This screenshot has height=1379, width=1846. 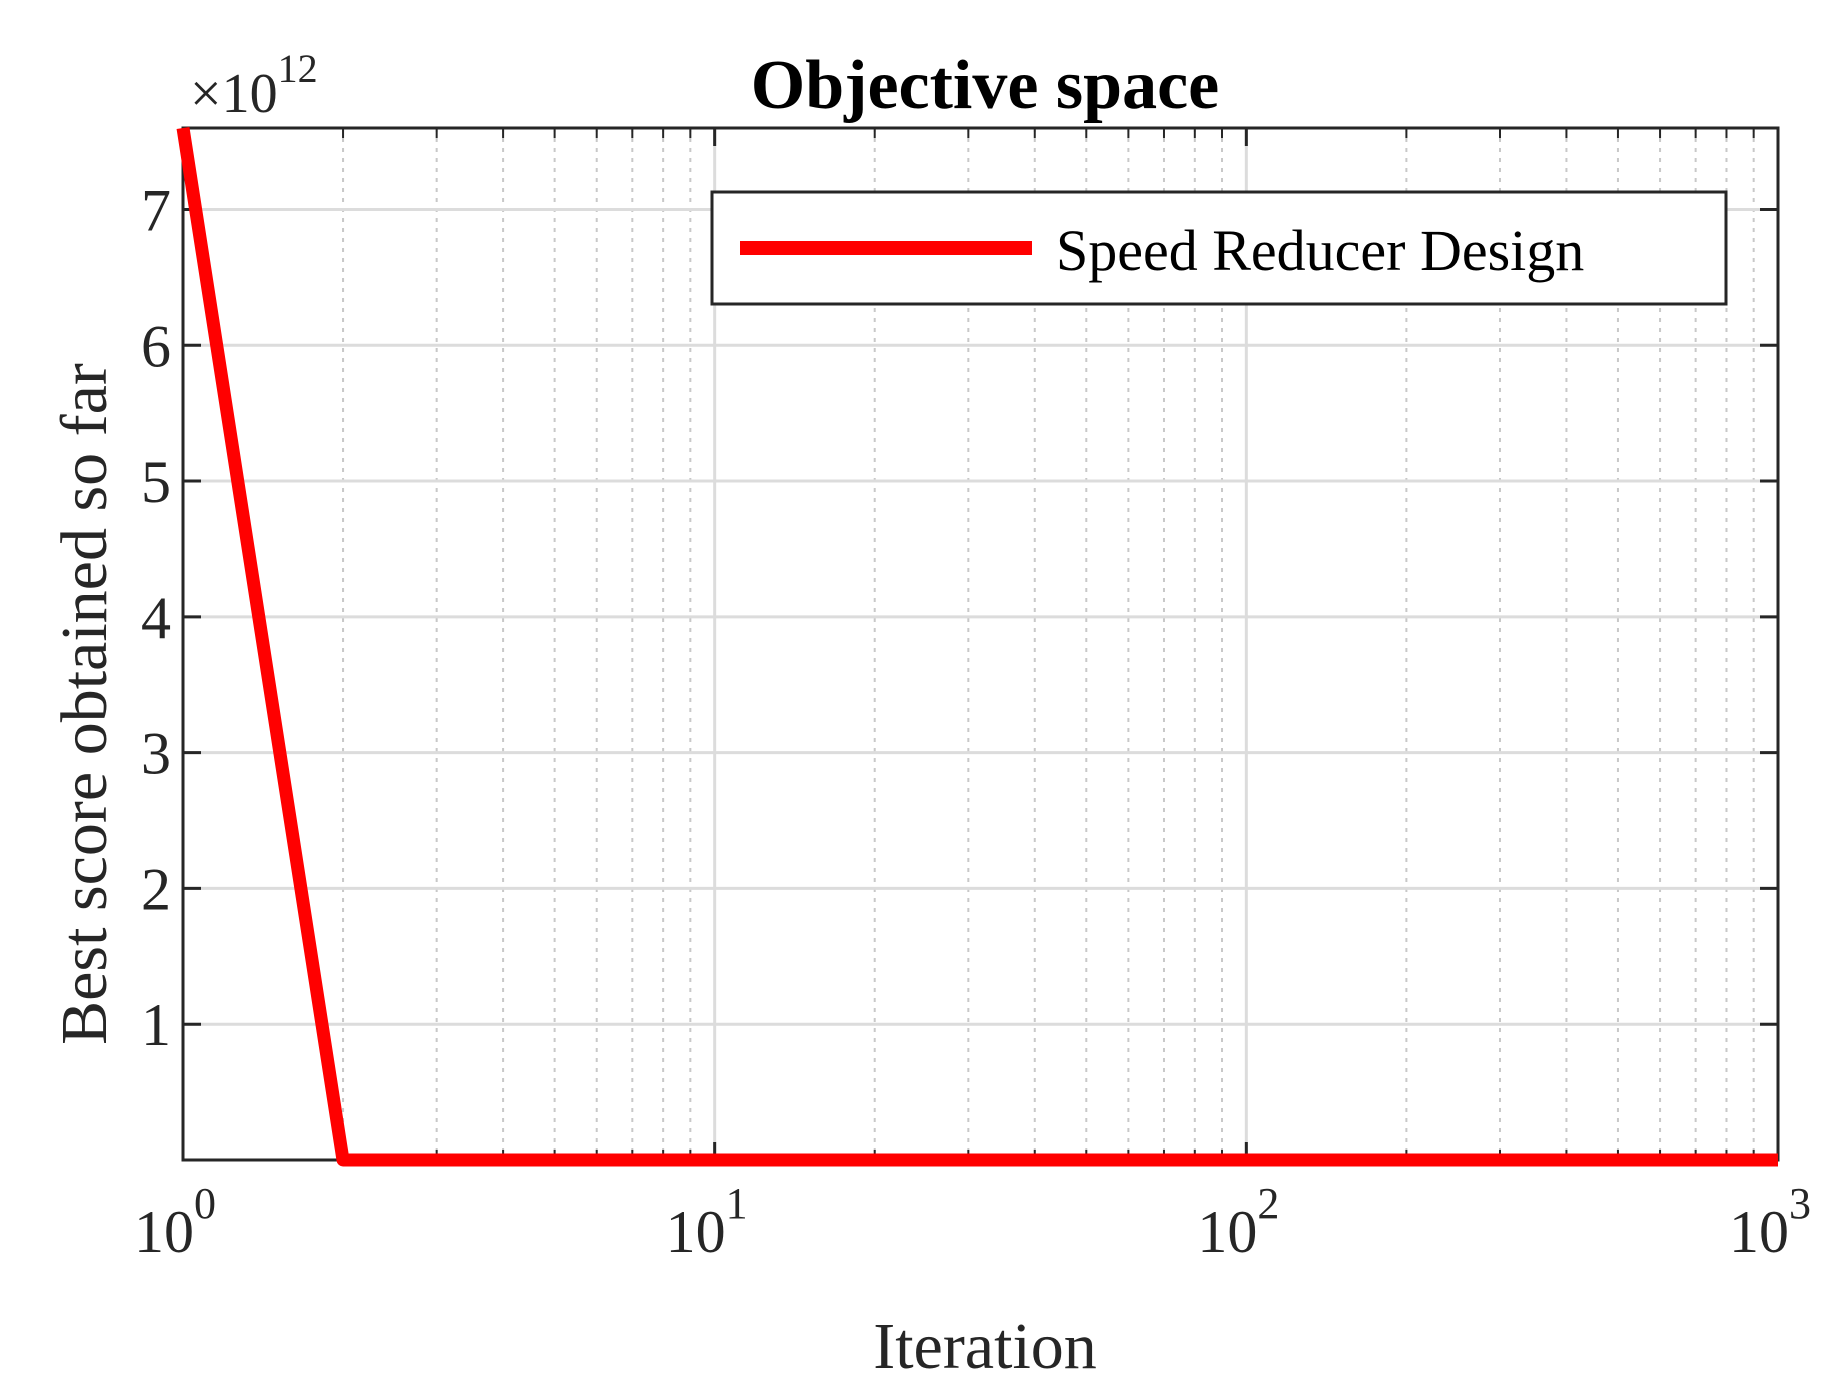 I want to click on legend-entry: Speed Reducer Design, so click(x=1320, y=250).